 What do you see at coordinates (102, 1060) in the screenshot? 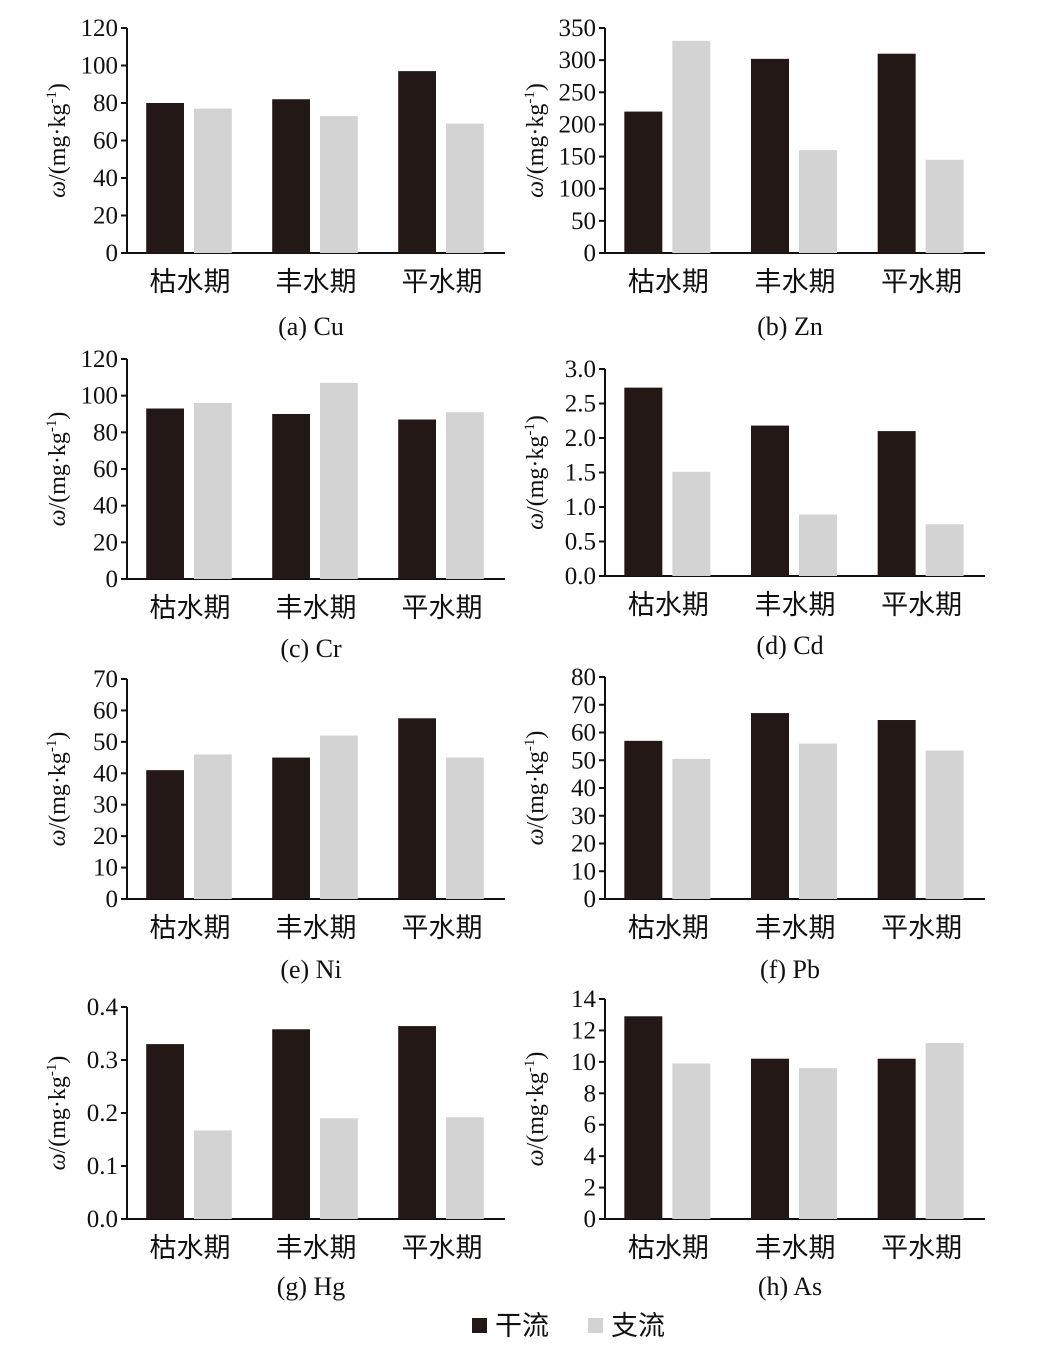
I see `y-tick-label: 0.3` at bounding box center [102, 1060].